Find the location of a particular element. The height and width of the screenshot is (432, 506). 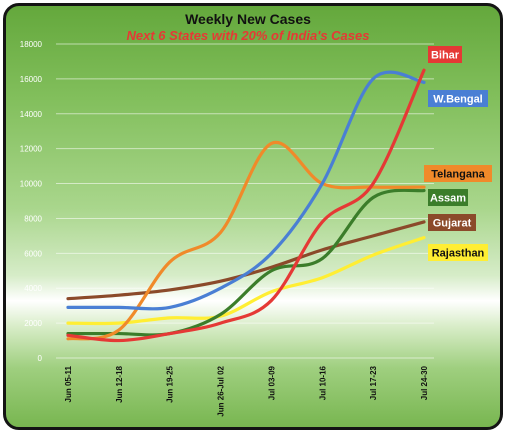

series-label-box-telangana is located at coordinates (458, 173).